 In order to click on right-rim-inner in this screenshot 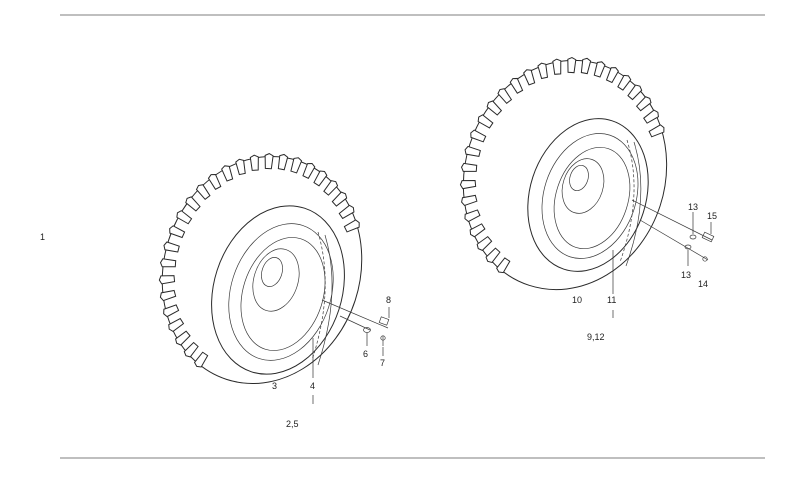, I will do `click(592, 198)`.